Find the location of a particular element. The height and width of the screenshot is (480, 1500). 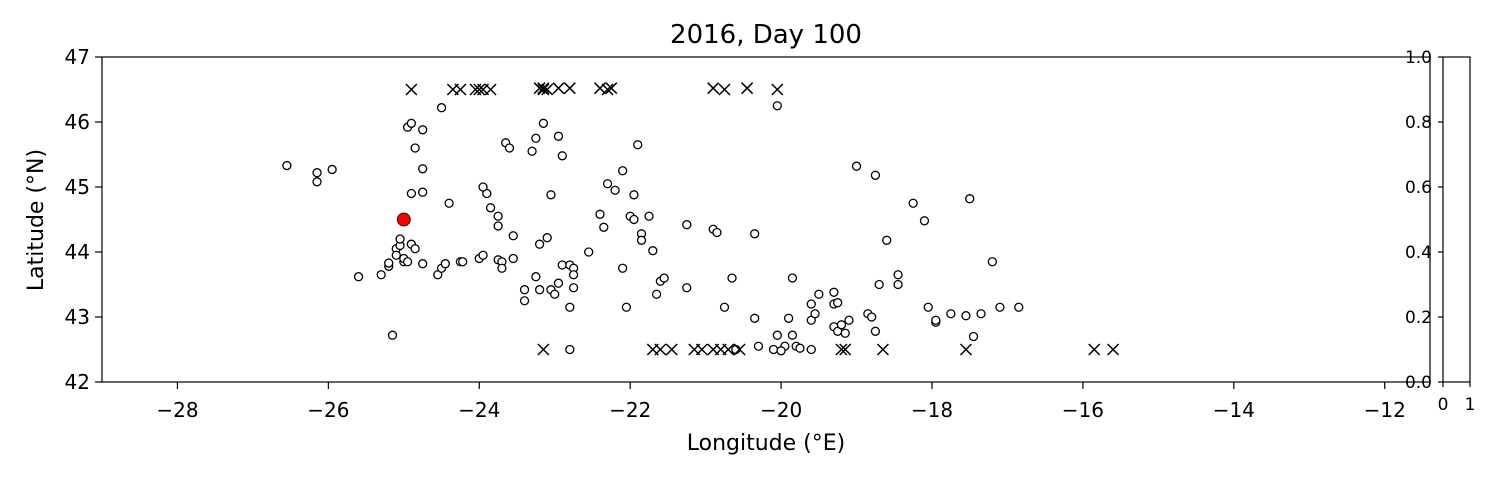

side-frame is located at coordinates (1456, 219).